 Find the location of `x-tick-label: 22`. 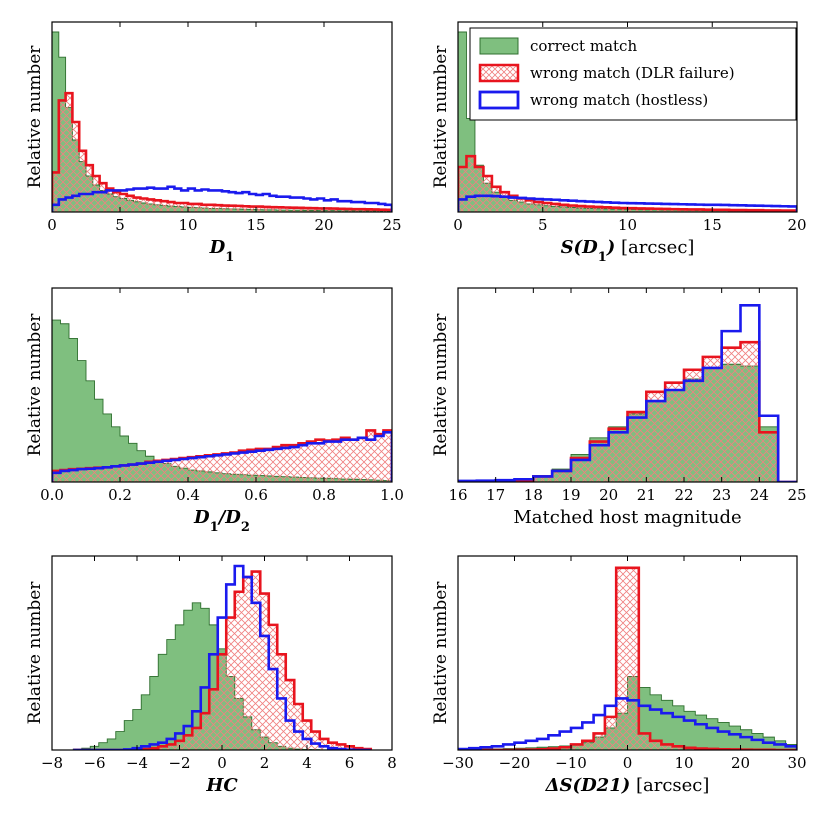

x-tick-label: 22 is located at coordinates (683, 495).